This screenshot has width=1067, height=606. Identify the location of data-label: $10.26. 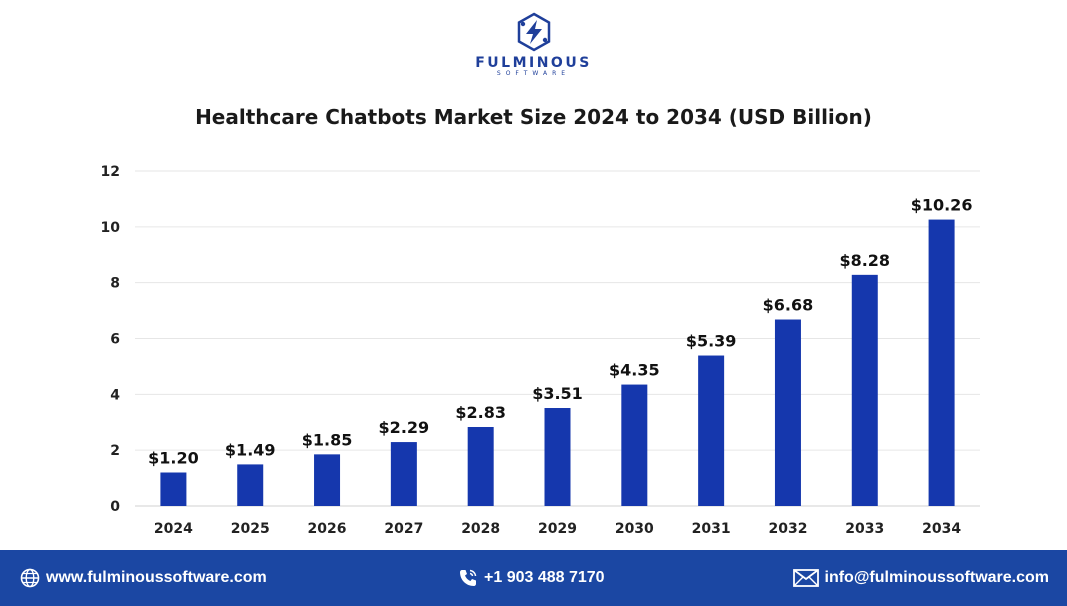
(942, 205).